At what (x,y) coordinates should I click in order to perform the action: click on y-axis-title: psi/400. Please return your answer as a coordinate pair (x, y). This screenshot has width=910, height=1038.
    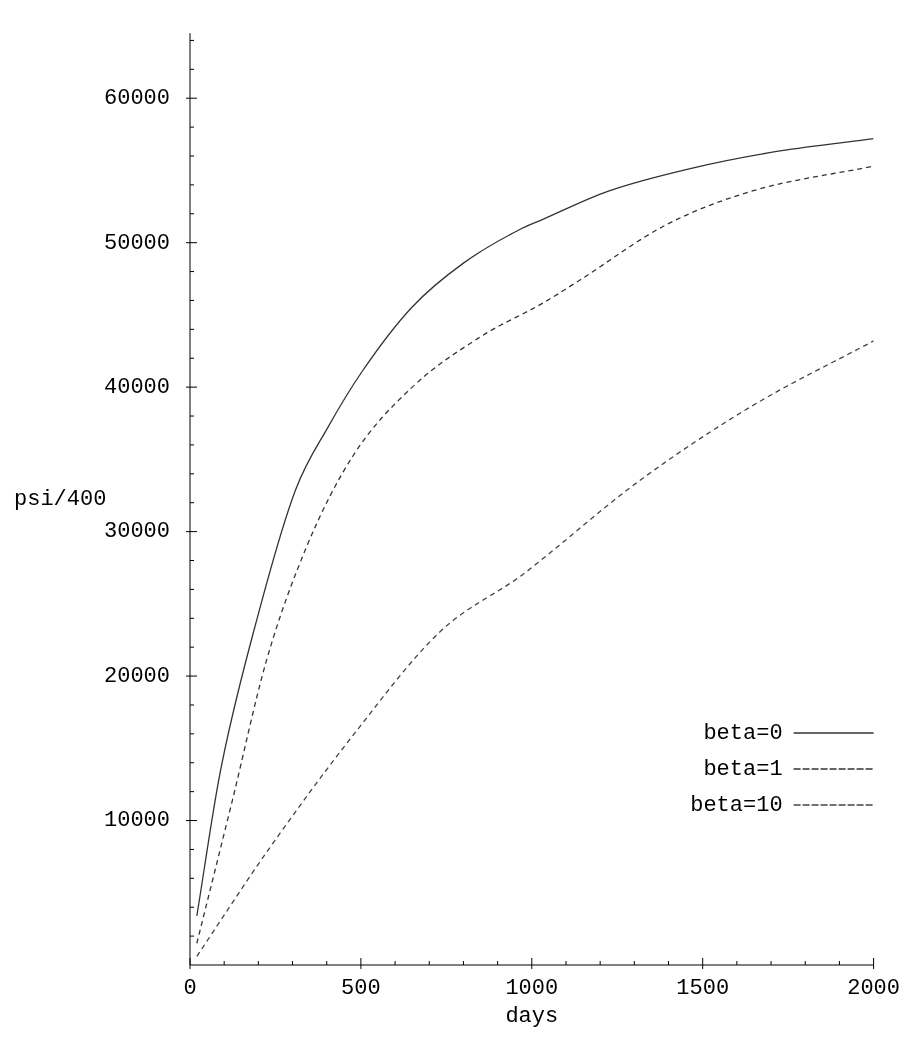
    Looking at the image, I should click on (60, 499).